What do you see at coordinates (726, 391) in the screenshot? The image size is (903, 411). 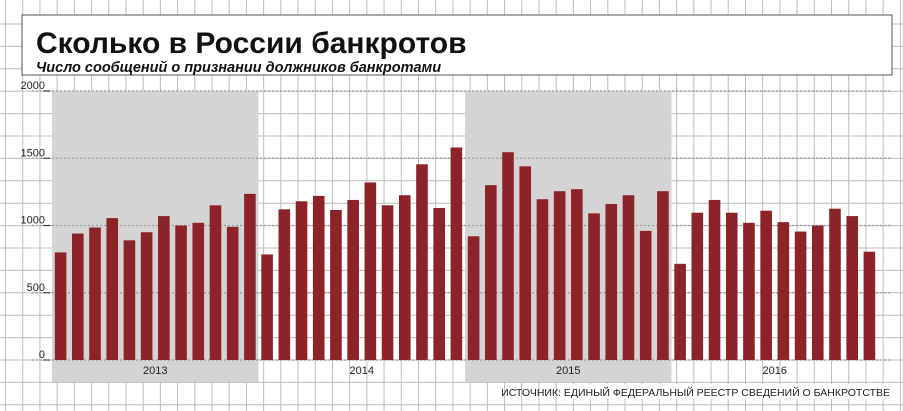 I see `source-backing` at bounding box center [726, 391].